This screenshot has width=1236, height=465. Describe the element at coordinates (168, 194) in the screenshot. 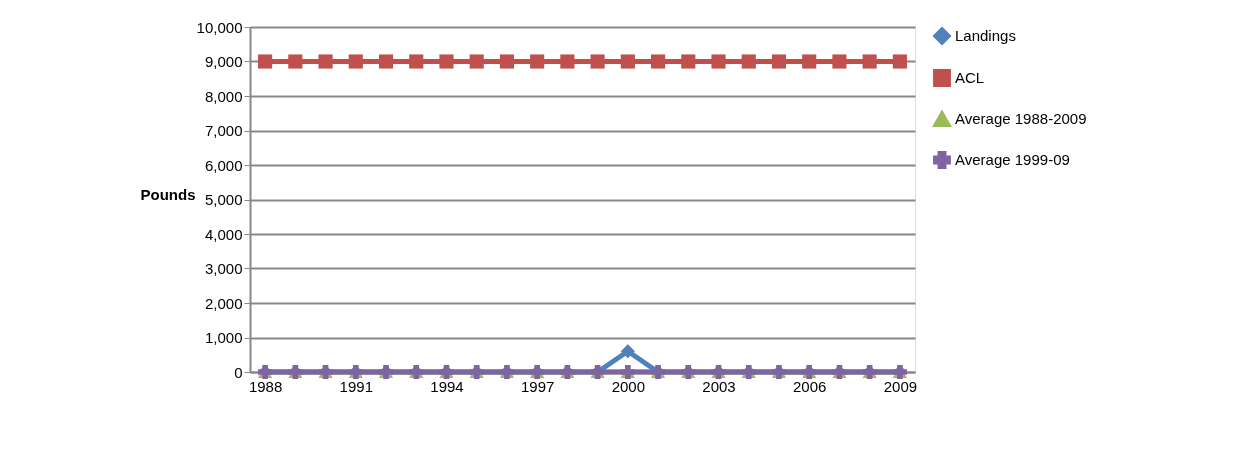

I see `y-axis-title: Pounds` at that location.